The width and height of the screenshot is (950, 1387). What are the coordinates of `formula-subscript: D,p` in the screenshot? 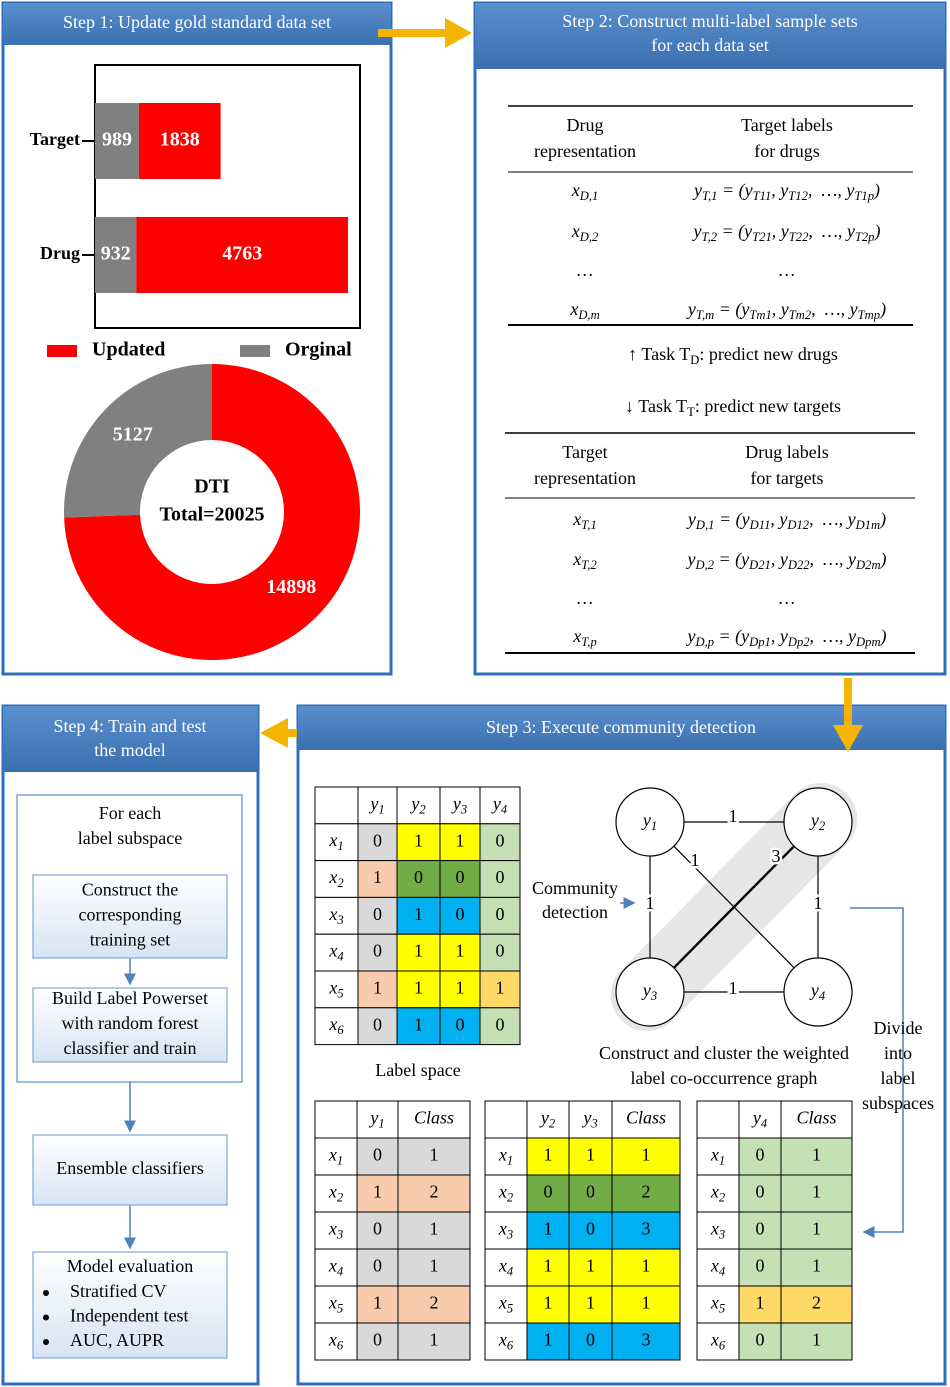 It's located at (704, 642).